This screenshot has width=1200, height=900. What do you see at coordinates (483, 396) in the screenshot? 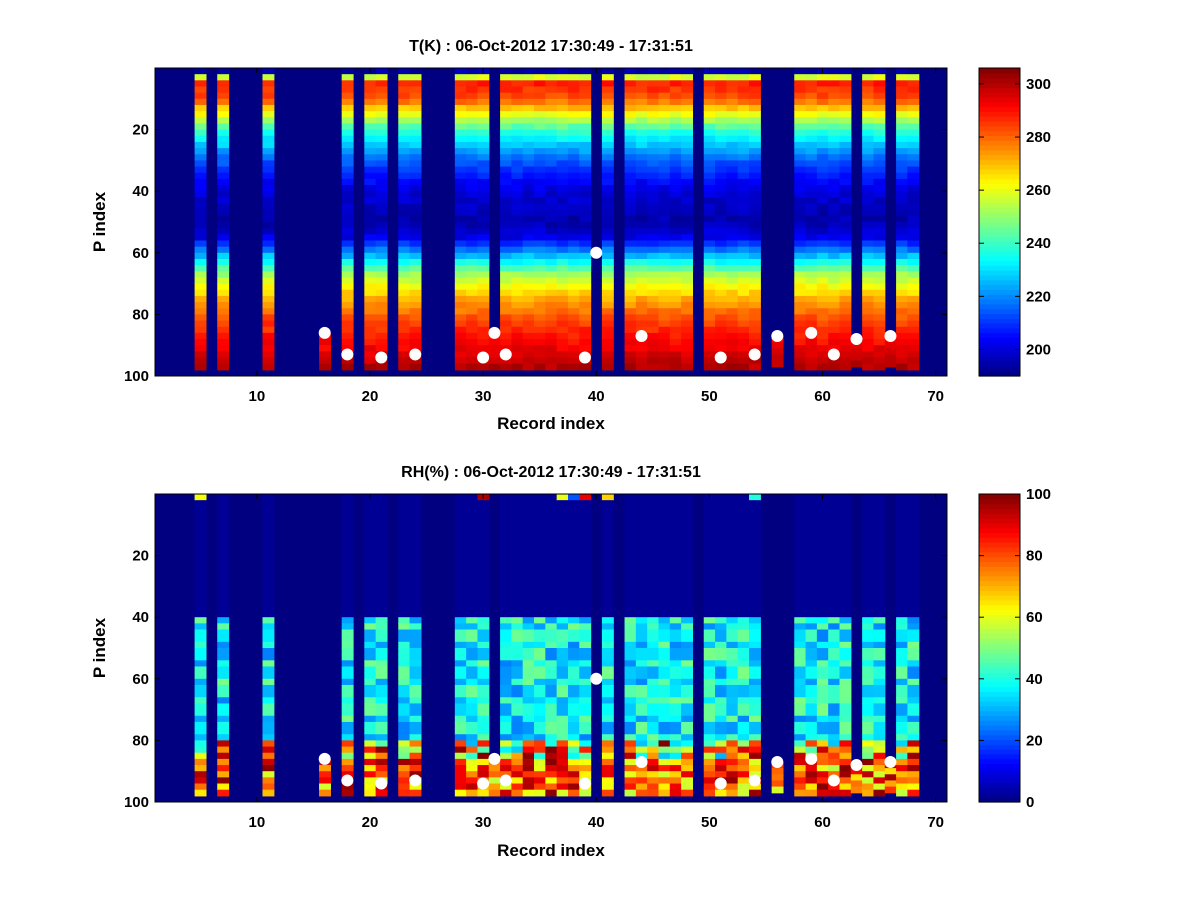
I see `x-tick-label: 30` at bounding box center [483, 396].